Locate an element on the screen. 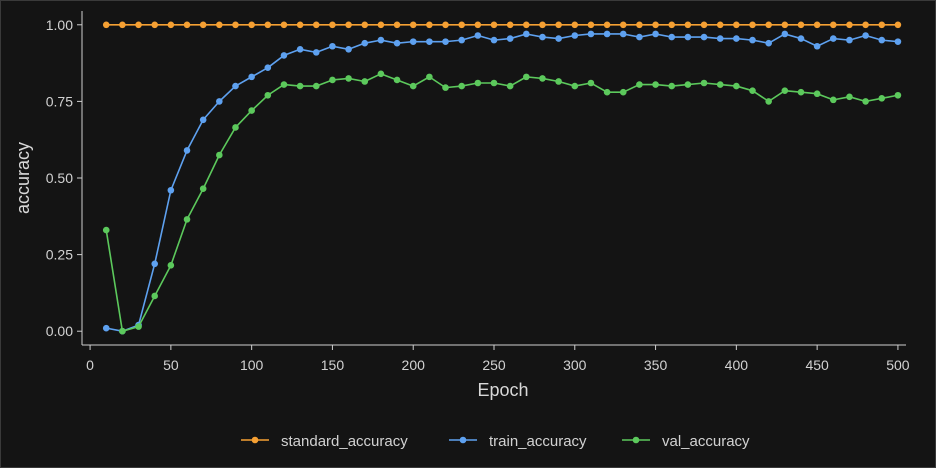 The image size is (936, 468). x-tick-label: 250 is located at coordinates (494, 365).